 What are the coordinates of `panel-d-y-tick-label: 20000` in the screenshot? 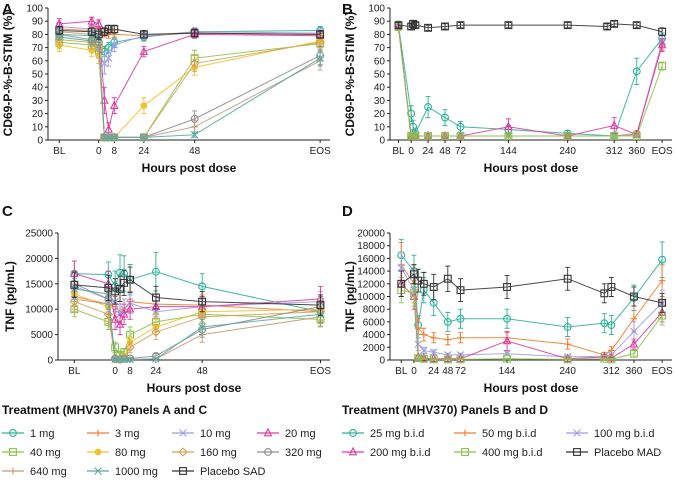 It's located at (371, 234).